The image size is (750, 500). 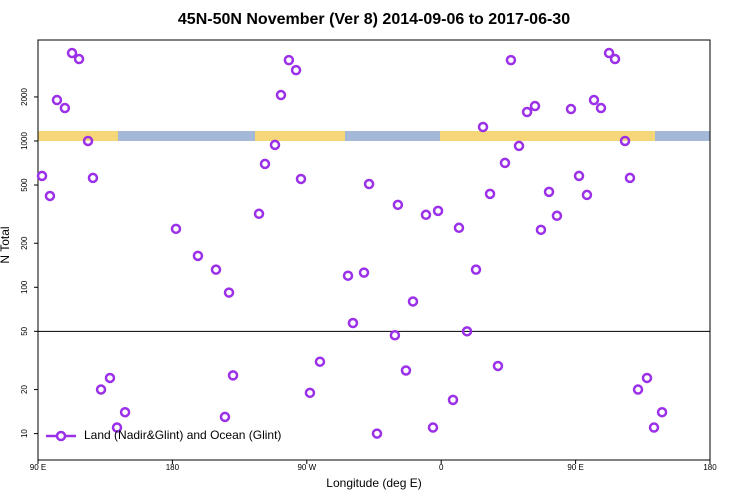 I want to click on y-tick-label: 100, so click(x=24, y=287).